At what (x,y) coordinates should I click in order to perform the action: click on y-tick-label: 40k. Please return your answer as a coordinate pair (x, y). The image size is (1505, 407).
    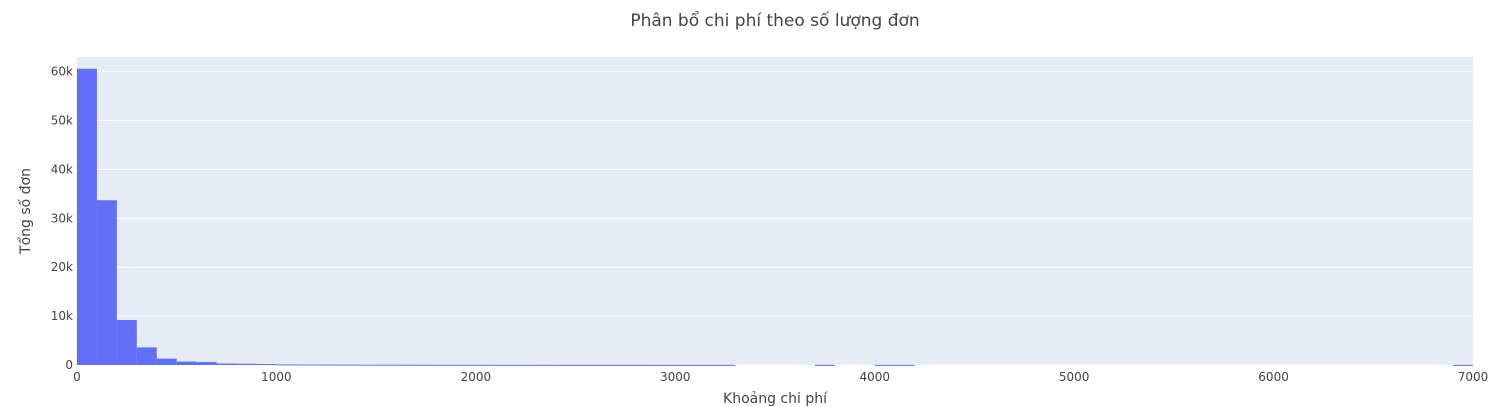
    Looking at the image, I should click on (62, 169).